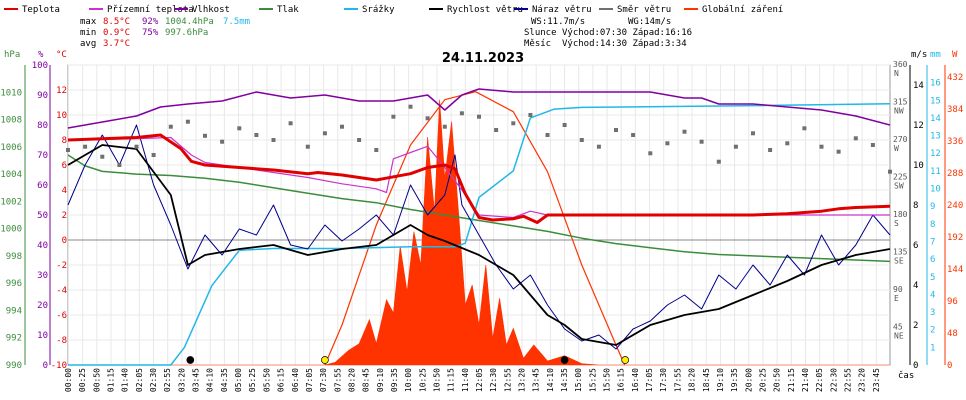  What do you see at coordinates (507, 380) in the screenshot?
I see `x-tick-label: 12:55` at bounding box center [507, 380].